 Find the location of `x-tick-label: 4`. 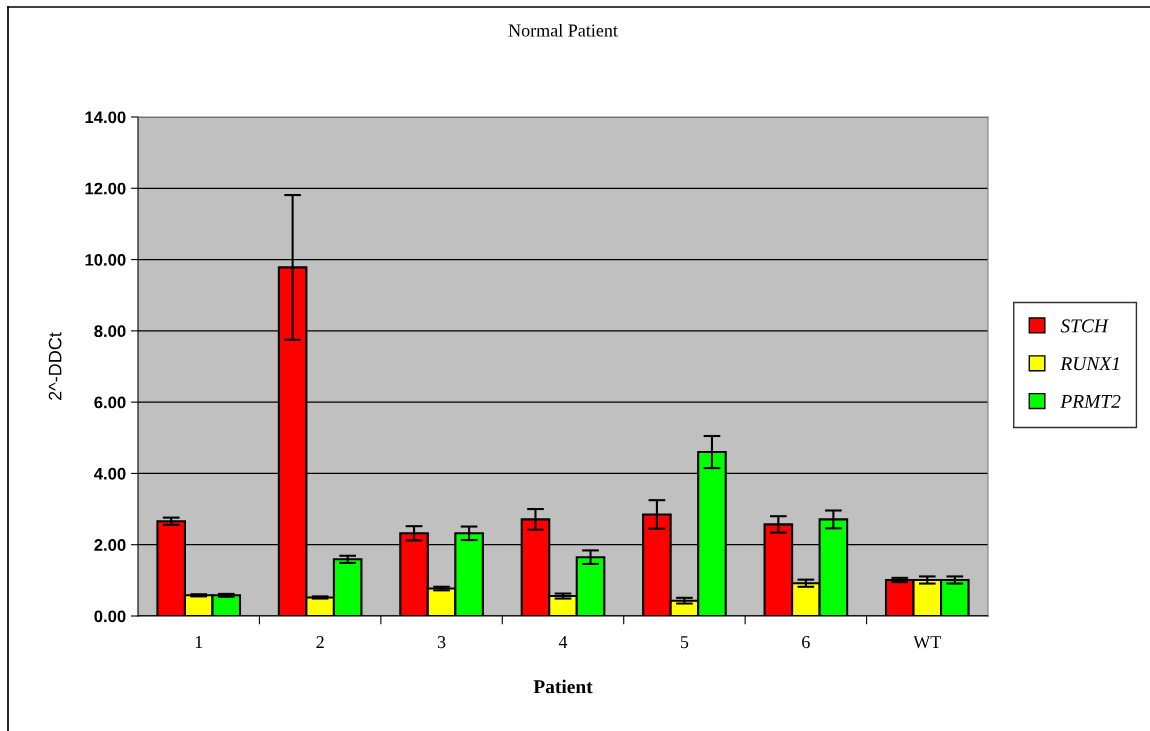

x-tick-label: 4 is located at coordinates (563, 642).